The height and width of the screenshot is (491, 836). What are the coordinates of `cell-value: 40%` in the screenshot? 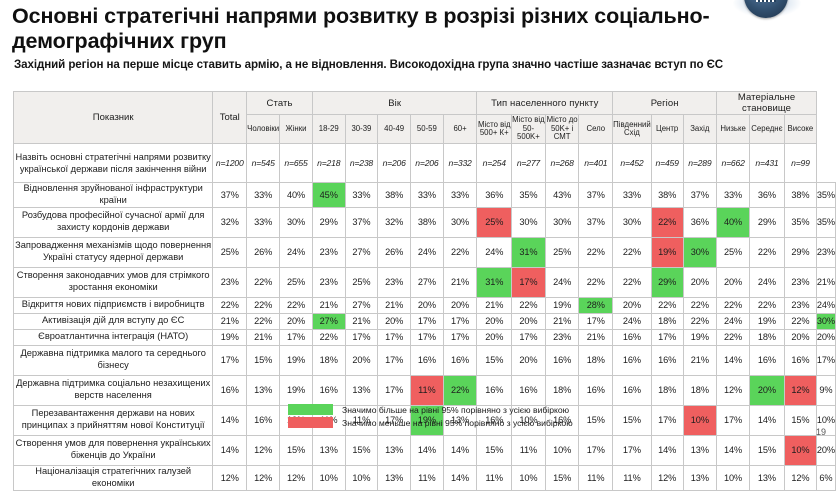 It's located at (296, 195).